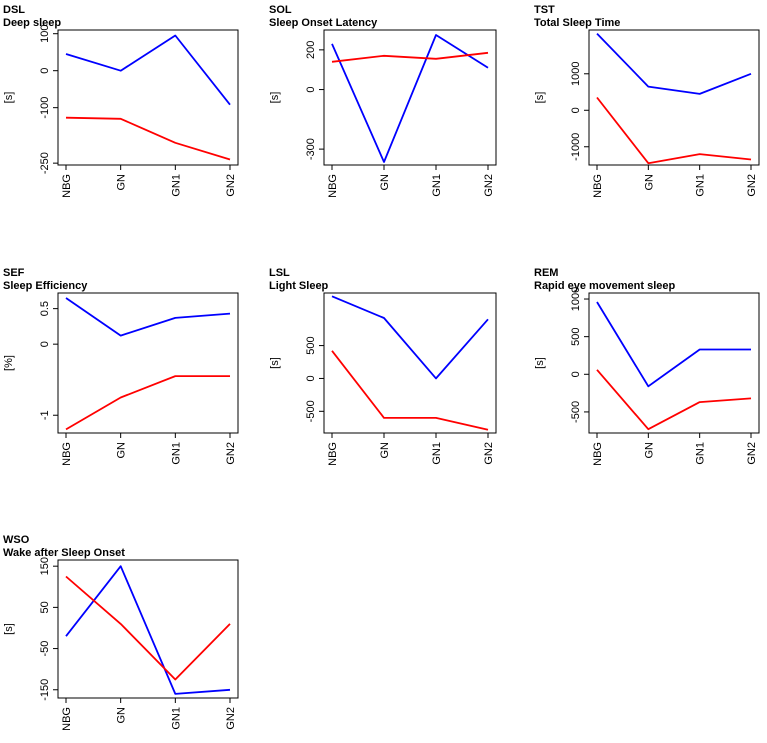 The image size is (767, 743). Describe the element at coordinates (67, 186) in the screenshot. I see `dsl-x-tick-label: NBG` at that location.